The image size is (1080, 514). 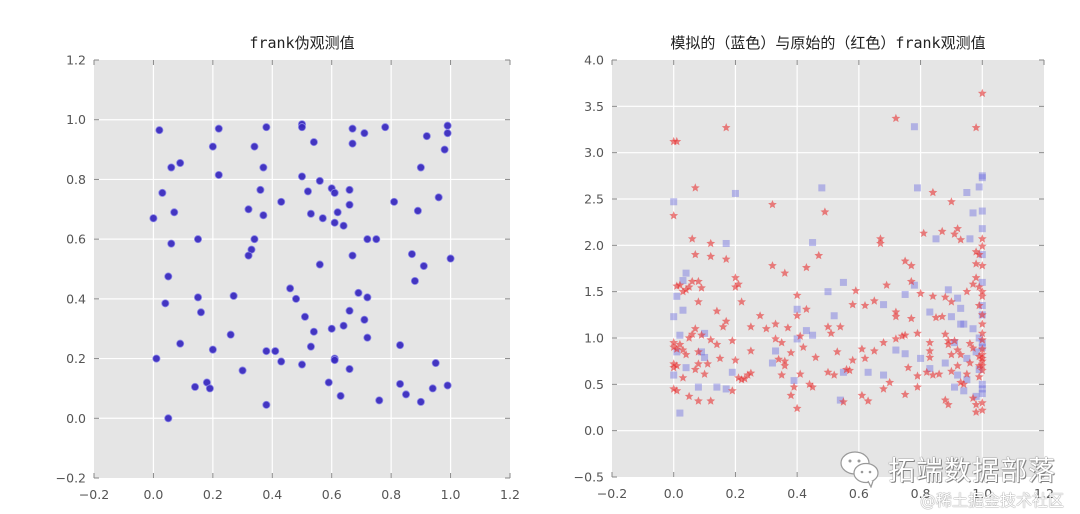 I want to click on wechat-icon, so click(x=859, y=469).